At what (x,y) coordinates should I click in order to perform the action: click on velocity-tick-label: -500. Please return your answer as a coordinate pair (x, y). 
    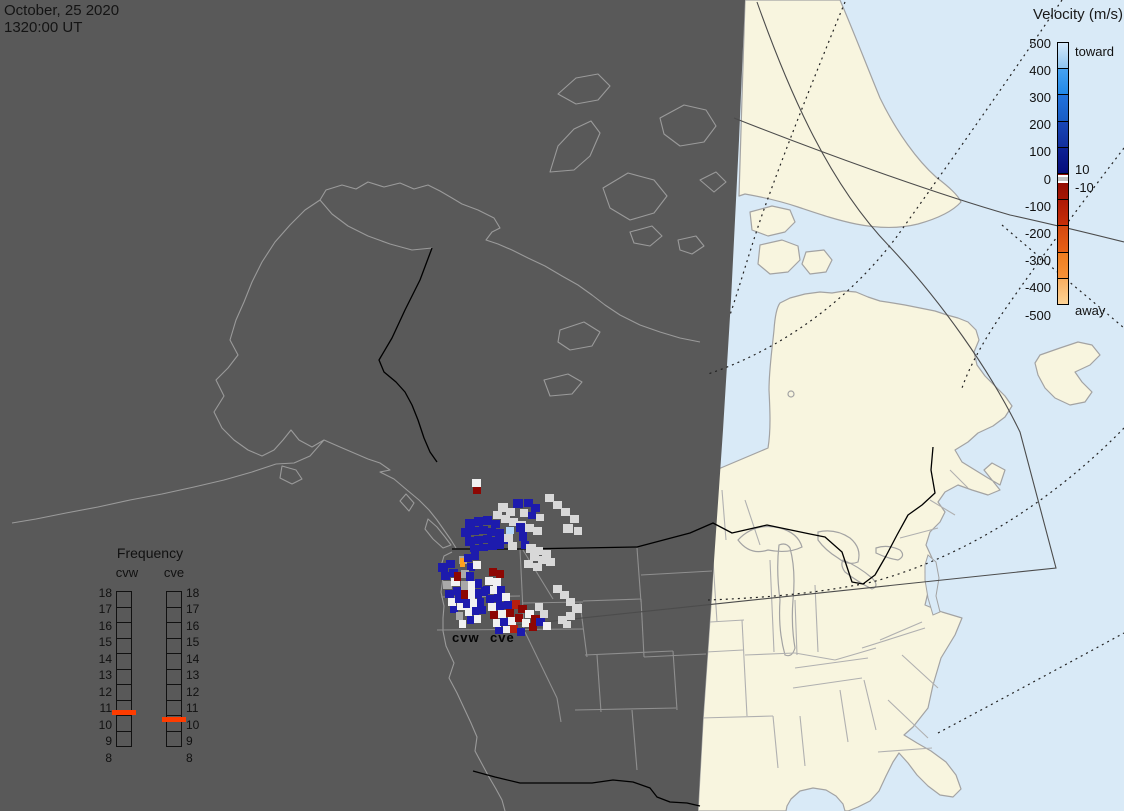
    Looking at the image, I should click on (1037, 315).